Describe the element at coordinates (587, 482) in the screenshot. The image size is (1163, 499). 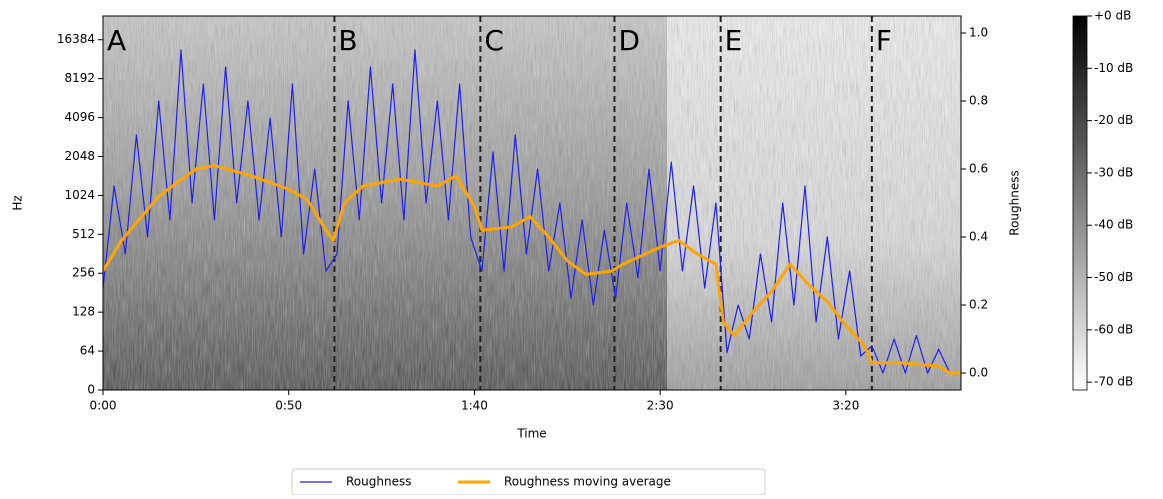
I see `legend-label: Roughness moving average` at that location.